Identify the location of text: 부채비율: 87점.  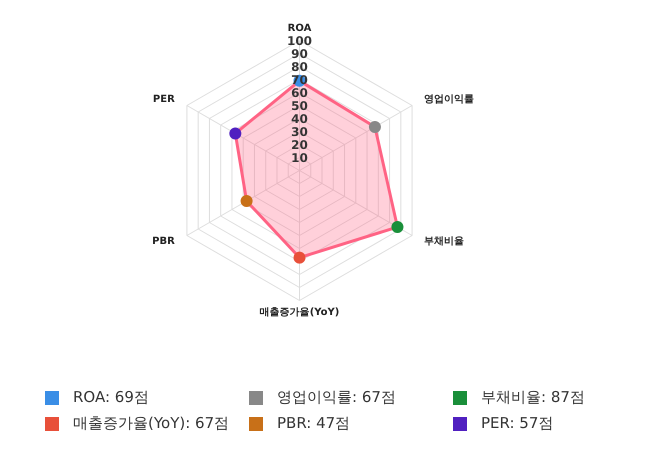
(533, 397).